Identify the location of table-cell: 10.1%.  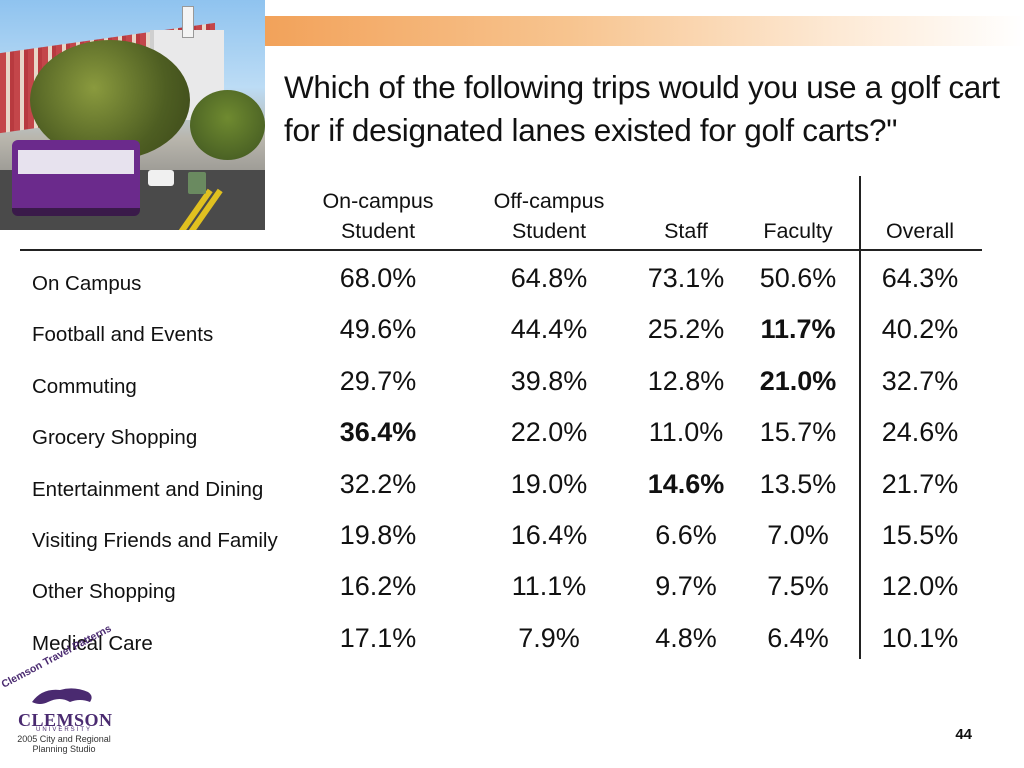
(920, 637).